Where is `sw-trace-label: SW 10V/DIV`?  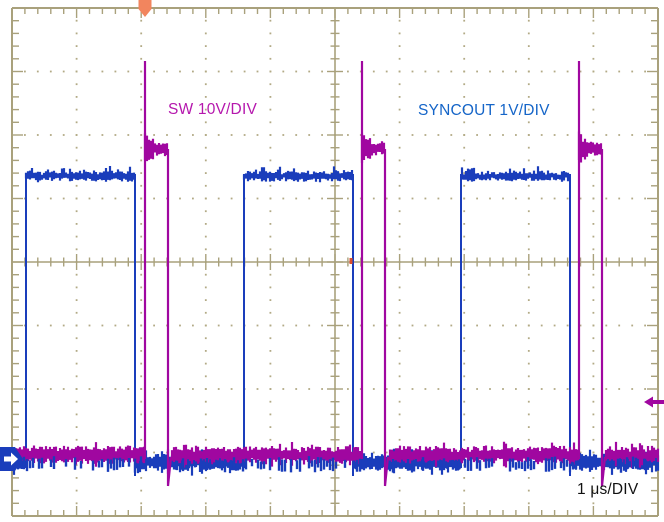
sw-trace-label: SW 10V/DIV is located at coordinates (212, 109).